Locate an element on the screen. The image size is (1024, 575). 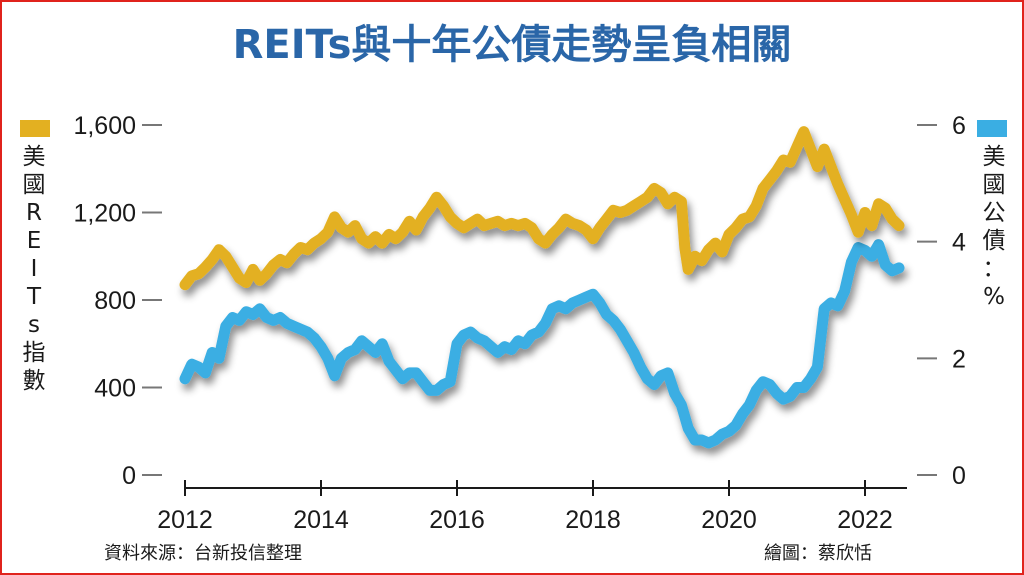
right-axis-label-char: ： is located at coordinates (994, 269).